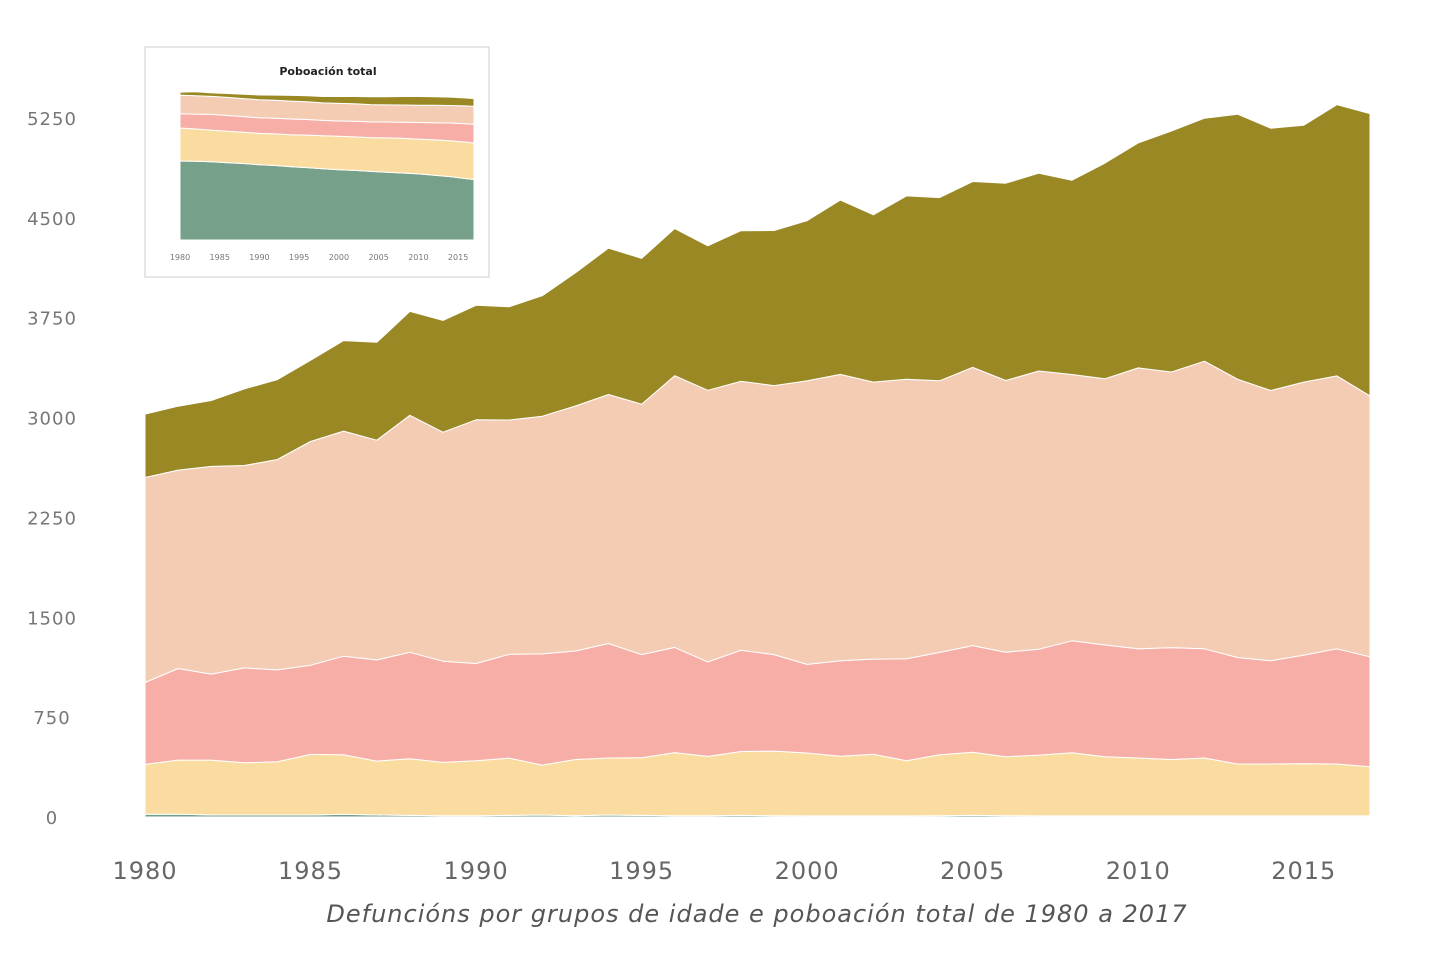  Describe the element at coordinates (259, 257) in the screenshot. I see `inset-x-tick-label: 1990` at that location.